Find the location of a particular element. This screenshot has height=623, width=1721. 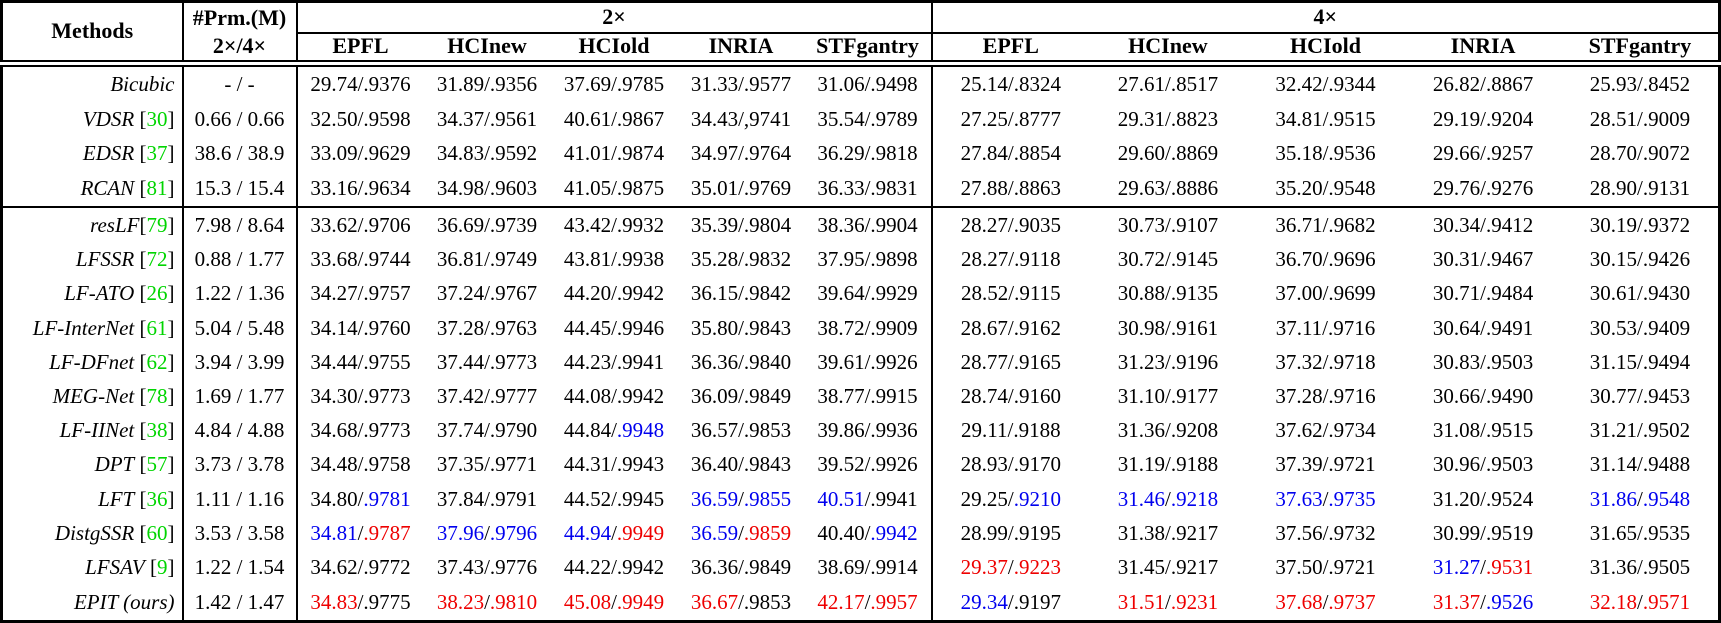

param-count: 1.42 / 1.47 is located at coordinates (240, 603).